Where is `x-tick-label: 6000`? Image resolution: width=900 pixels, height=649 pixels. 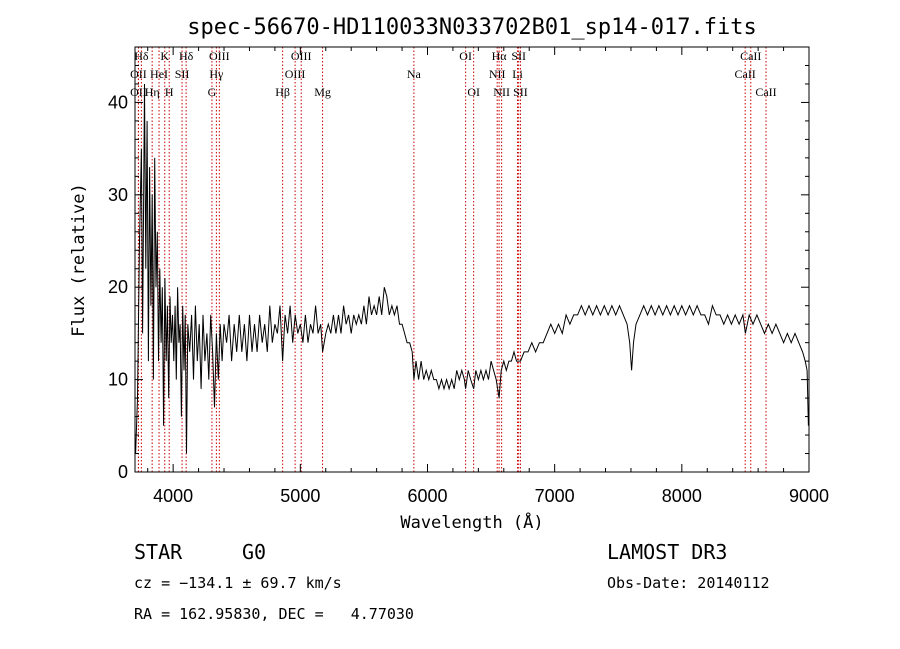
x-tick-label: 6000 is located at coordinates (427, 496).